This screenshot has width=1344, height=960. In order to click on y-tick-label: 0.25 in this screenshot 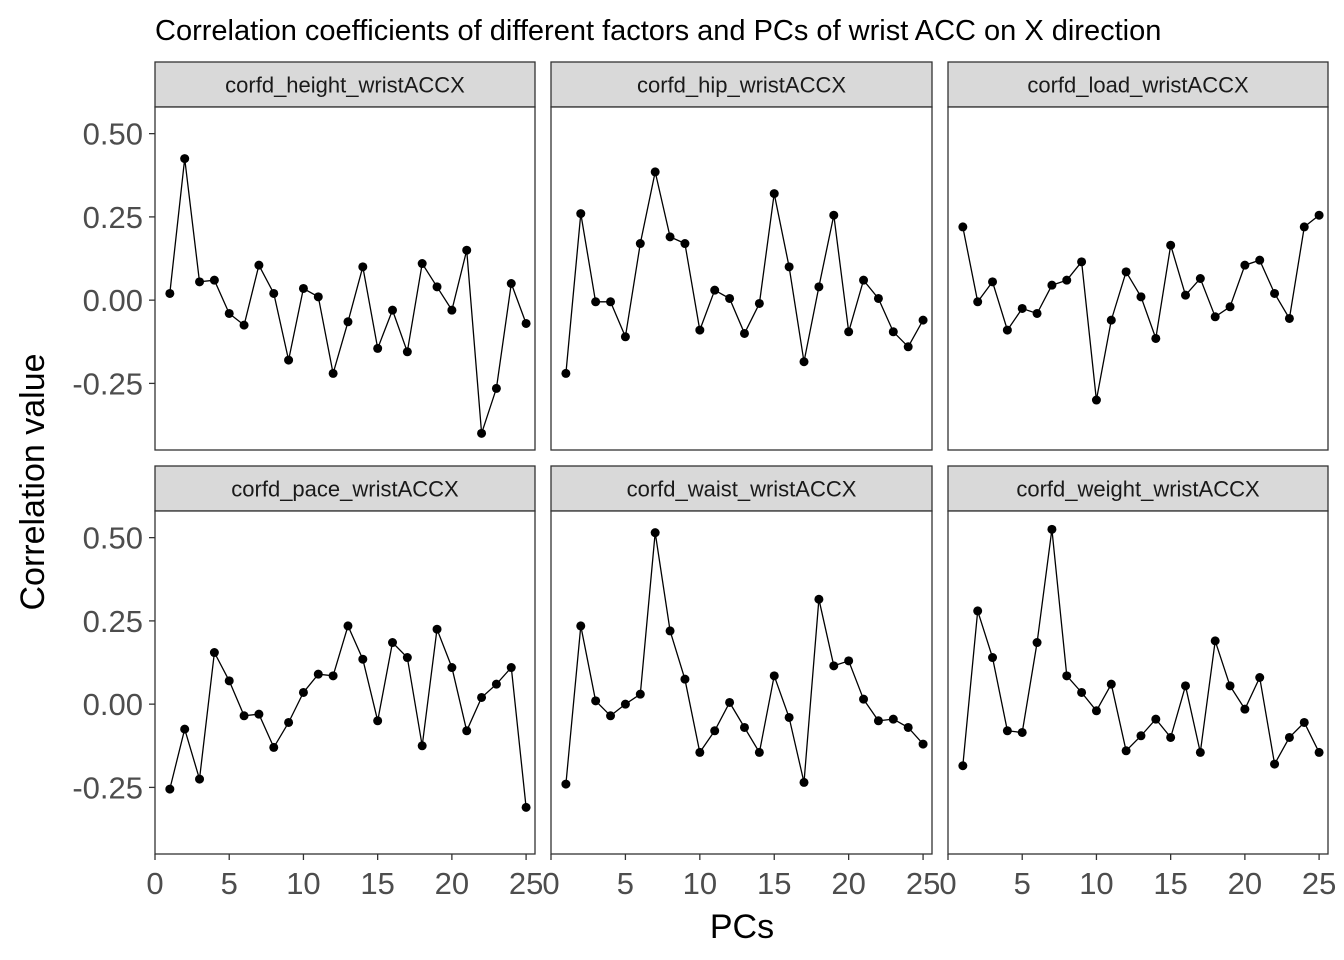, I will do `click(113, 217)`.